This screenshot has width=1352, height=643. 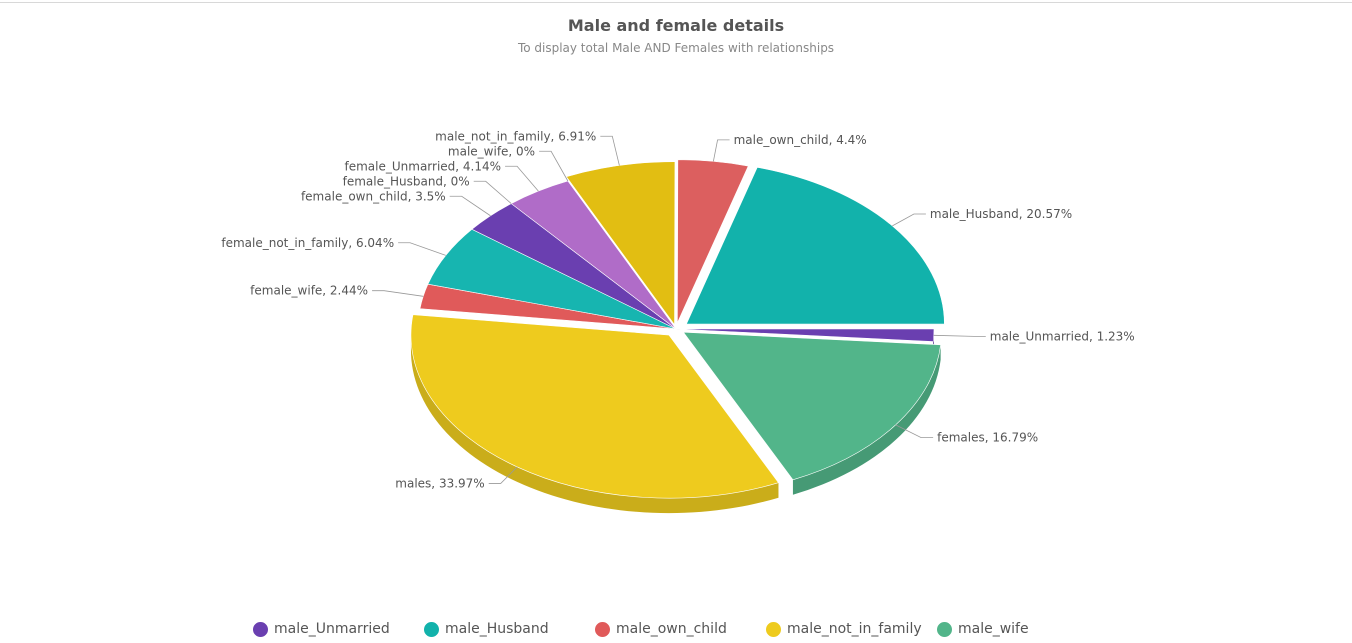 I want to click on slice-females, so click(x=811, y=406).